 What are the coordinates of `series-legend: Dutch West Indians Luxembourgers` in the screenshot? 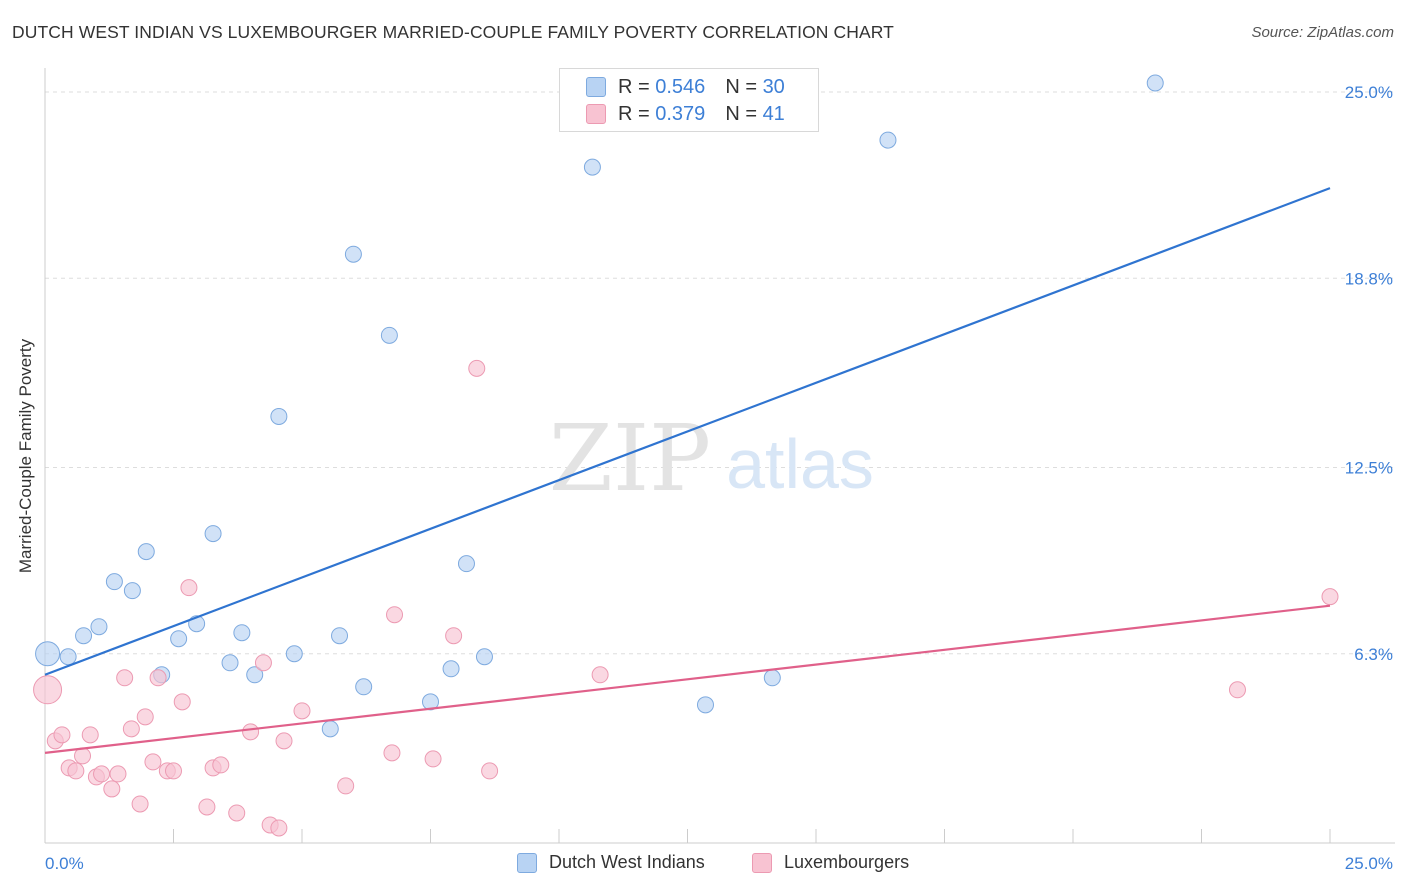 It's located at (703, 865).